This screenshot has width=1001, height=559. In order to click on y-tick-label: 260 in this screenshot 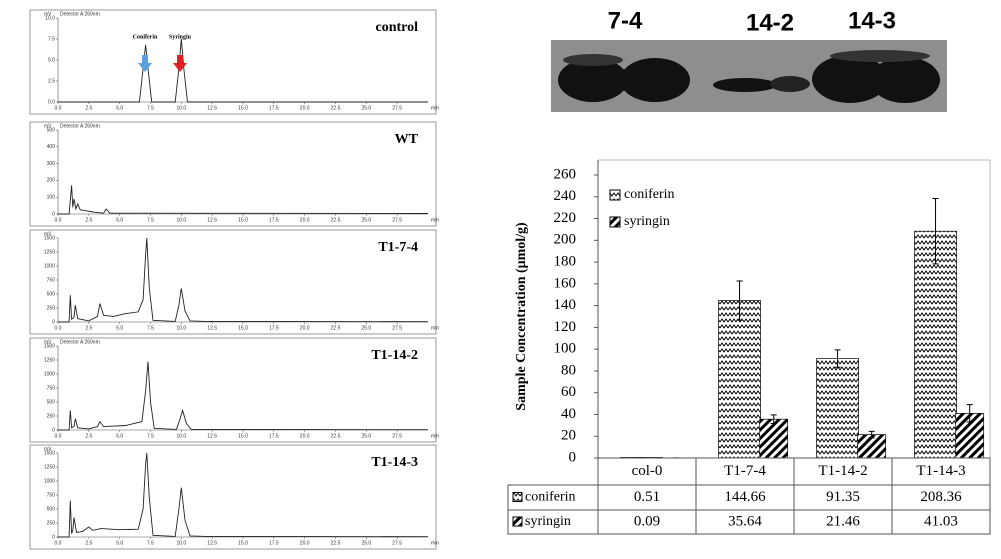, I will do `click(565, 174)`.